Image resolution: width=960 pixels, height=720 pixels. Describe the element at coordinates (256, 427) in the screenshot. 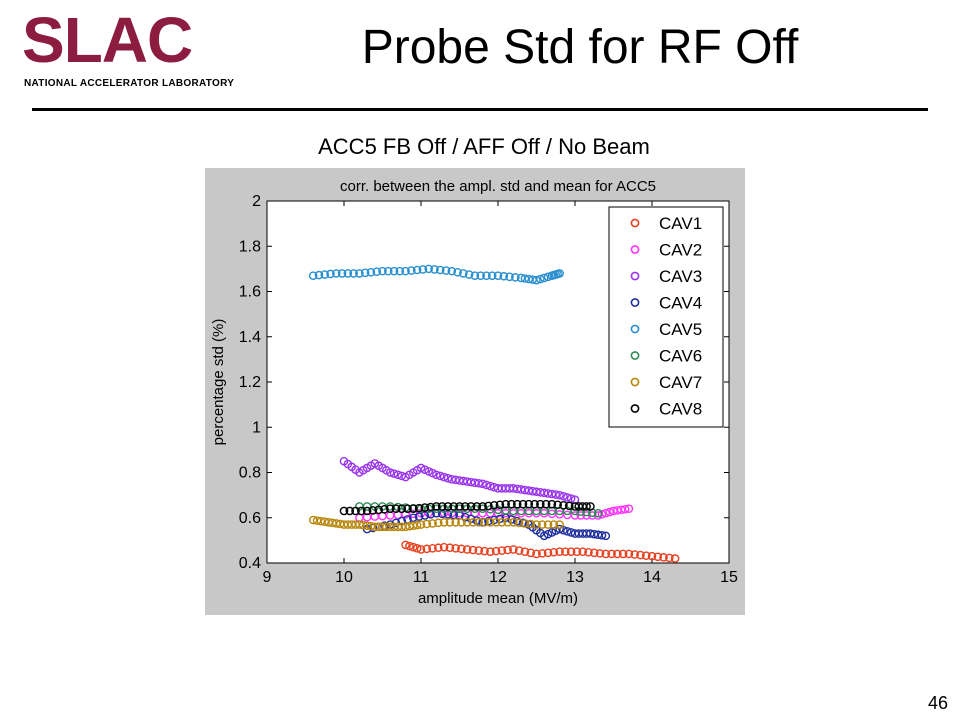

I see `y-tick-label: 1` at that location.